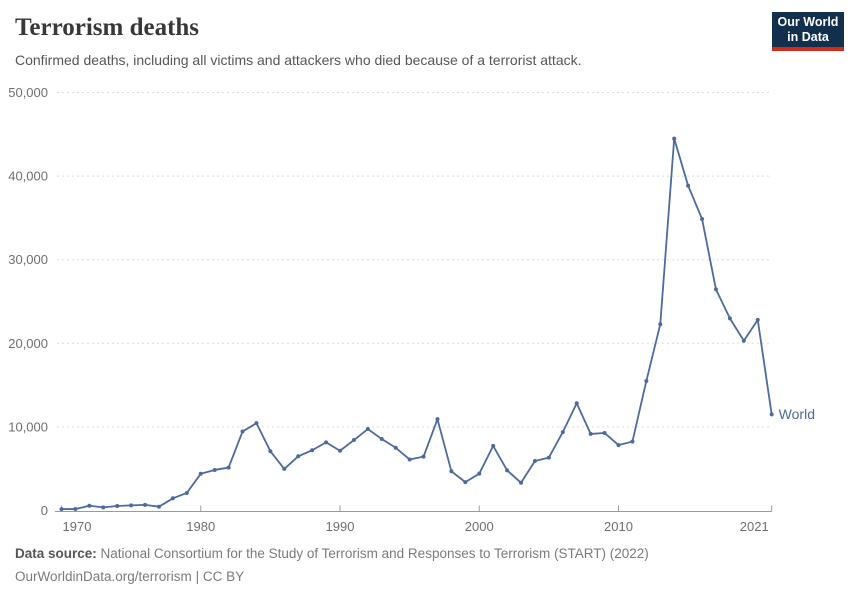 The image size is (850, 600). What do you see at coordinates (754, 526) in the screenshot?
I see `x-axis-label: 2021` at bounding box center [754, 526].